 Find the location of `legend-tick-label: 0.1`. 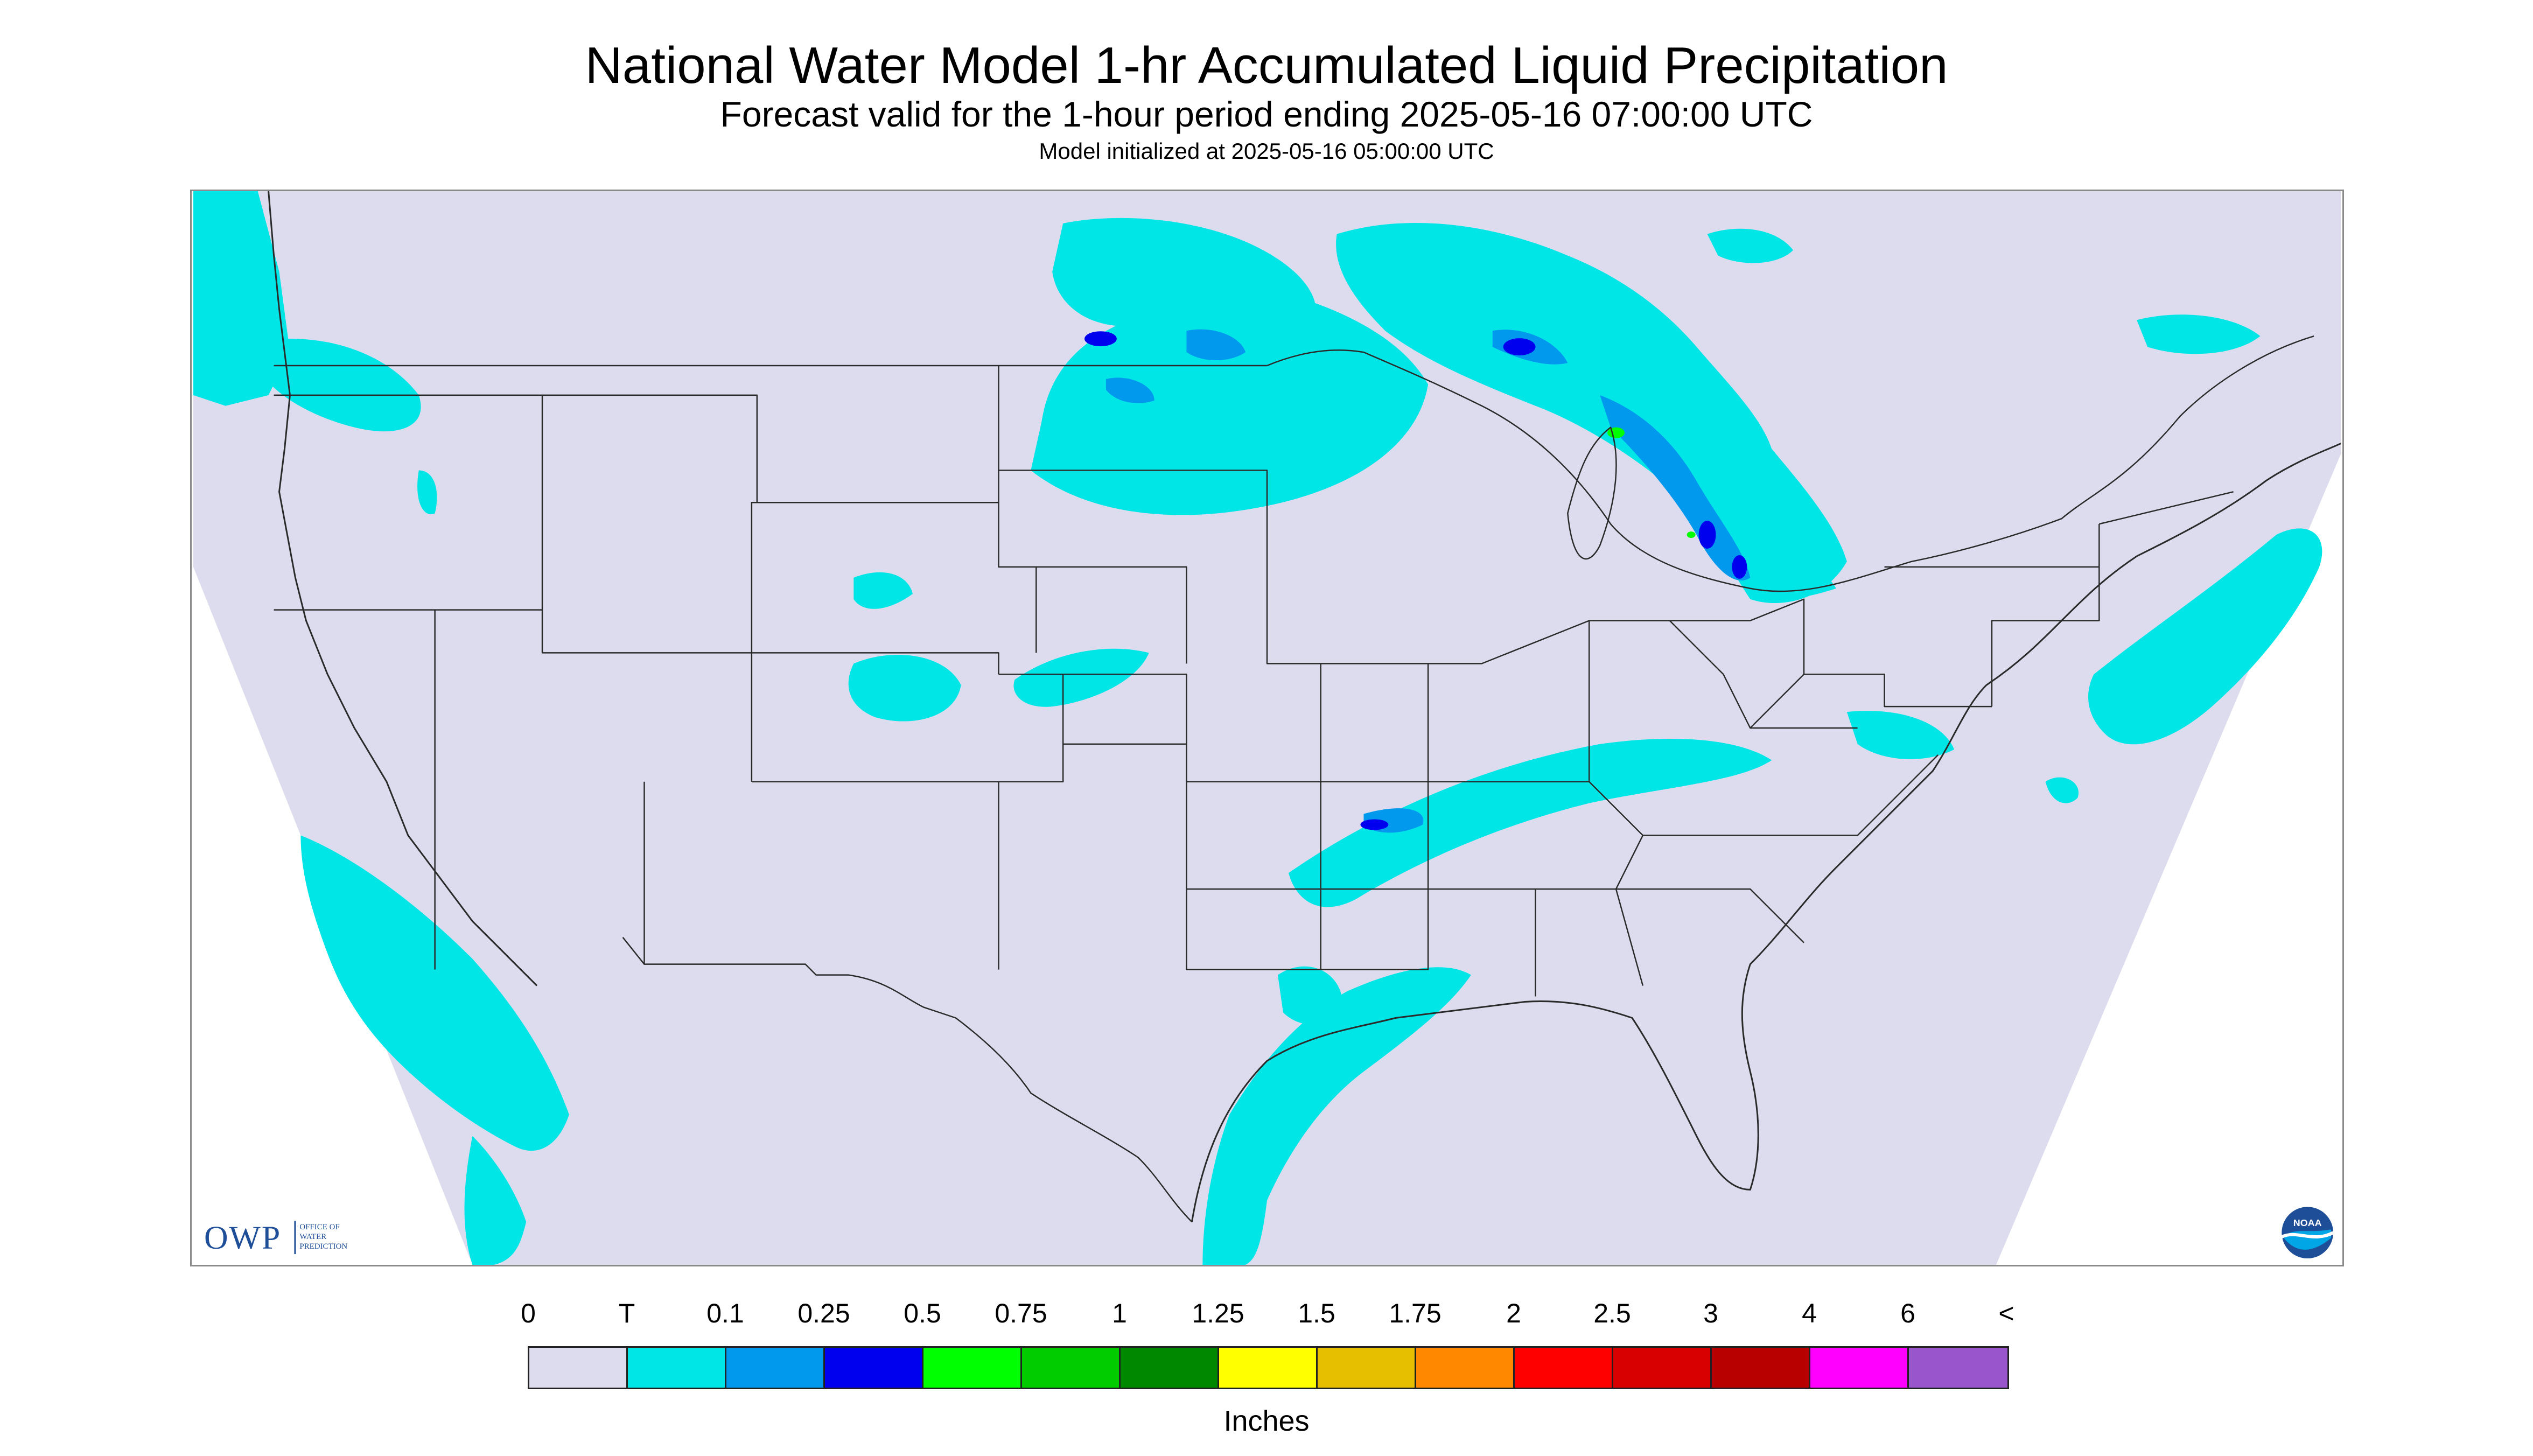

legend-tick-label: 0.1 is located at coordinates (725, 1313).